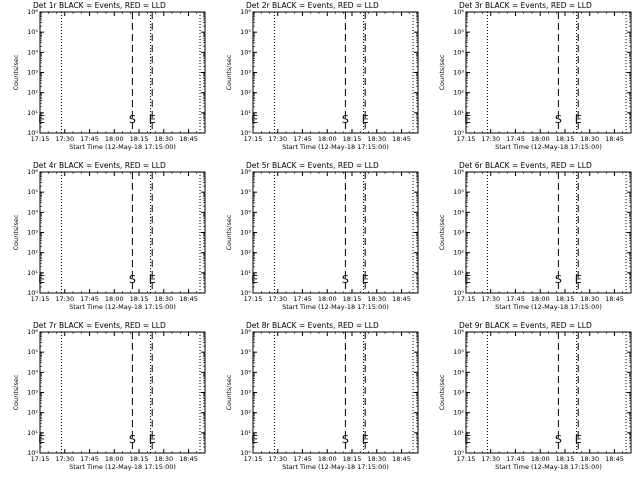 This screenshot has height=484, width=640. Describe the element at coordinates (312, 5) in the screenshot. I see `chart-title: Det 2r BLACK = Events, RED = LLD` at that location.